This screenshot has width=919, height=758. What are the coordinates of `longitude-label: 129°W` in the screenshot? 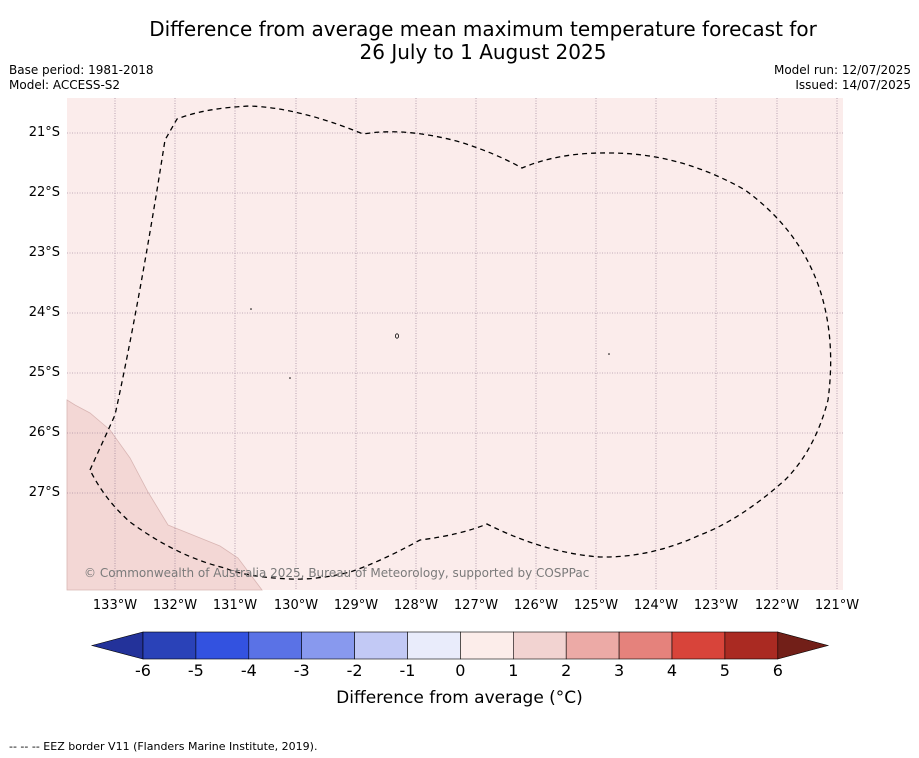 It's located at (356, 605).